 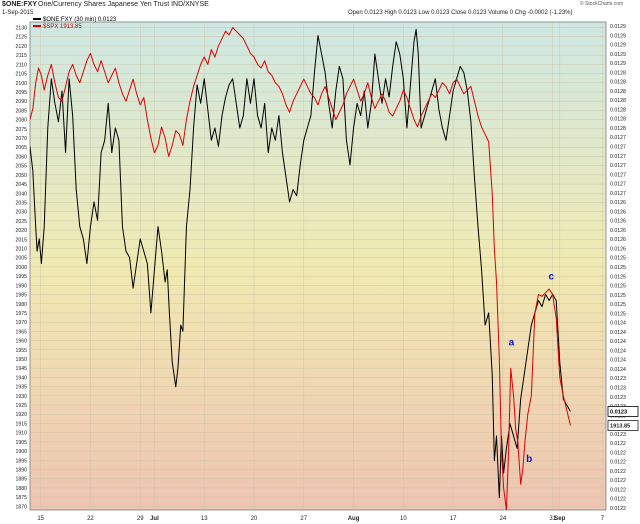 I want to click on legend-secondary-label: $SPX 1913.85, so click(x=62, y=27).